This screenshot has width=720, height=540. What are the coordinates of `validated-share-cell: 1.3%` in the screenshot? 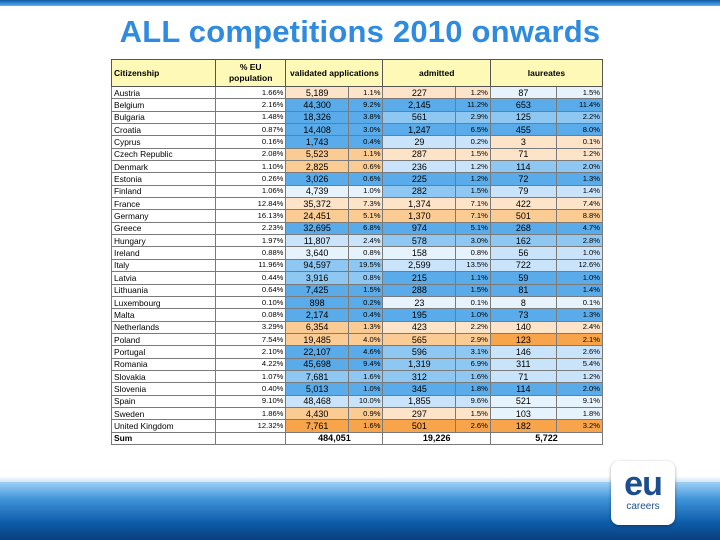 It's located at (365, 327).